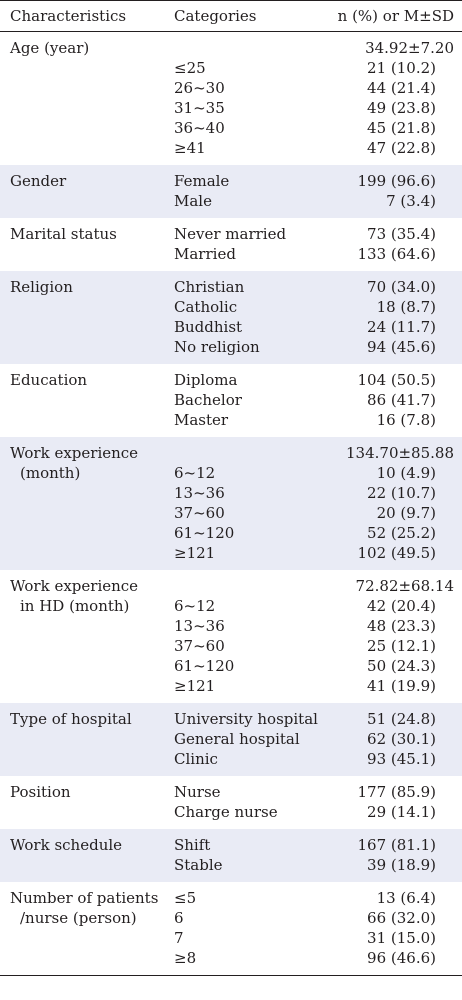 The height and width of the screenshot is (1000, 462). What do you see at coordinates (199, 108) in the screenshot?
I see `category-cell: 31~35` at bounding box center [199, 108].